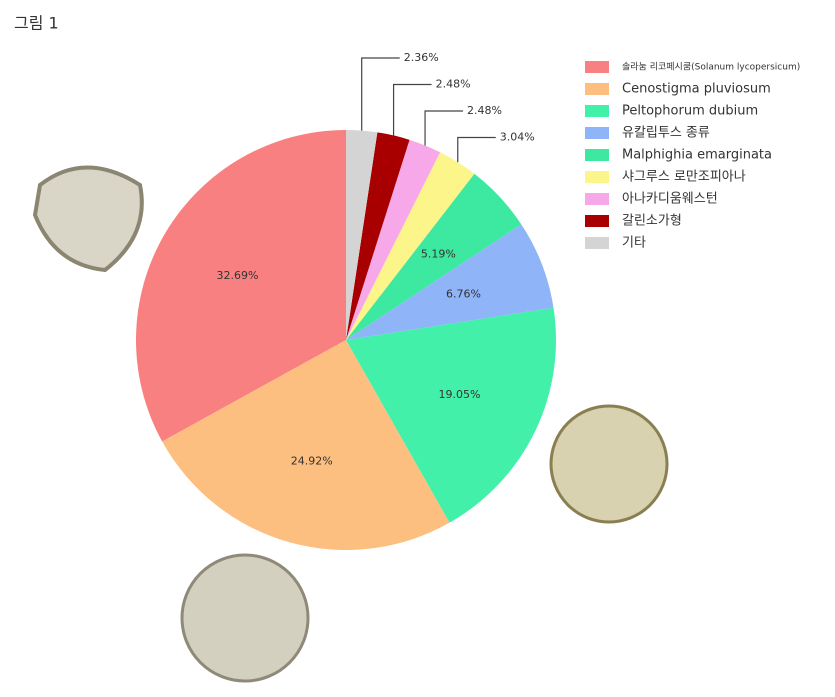 The image size is (835, 697). What do you see at coordinates (652, 221) in the screenshot?
I see `legend-label: 갈린소가형` at bounding box center [652, 221].